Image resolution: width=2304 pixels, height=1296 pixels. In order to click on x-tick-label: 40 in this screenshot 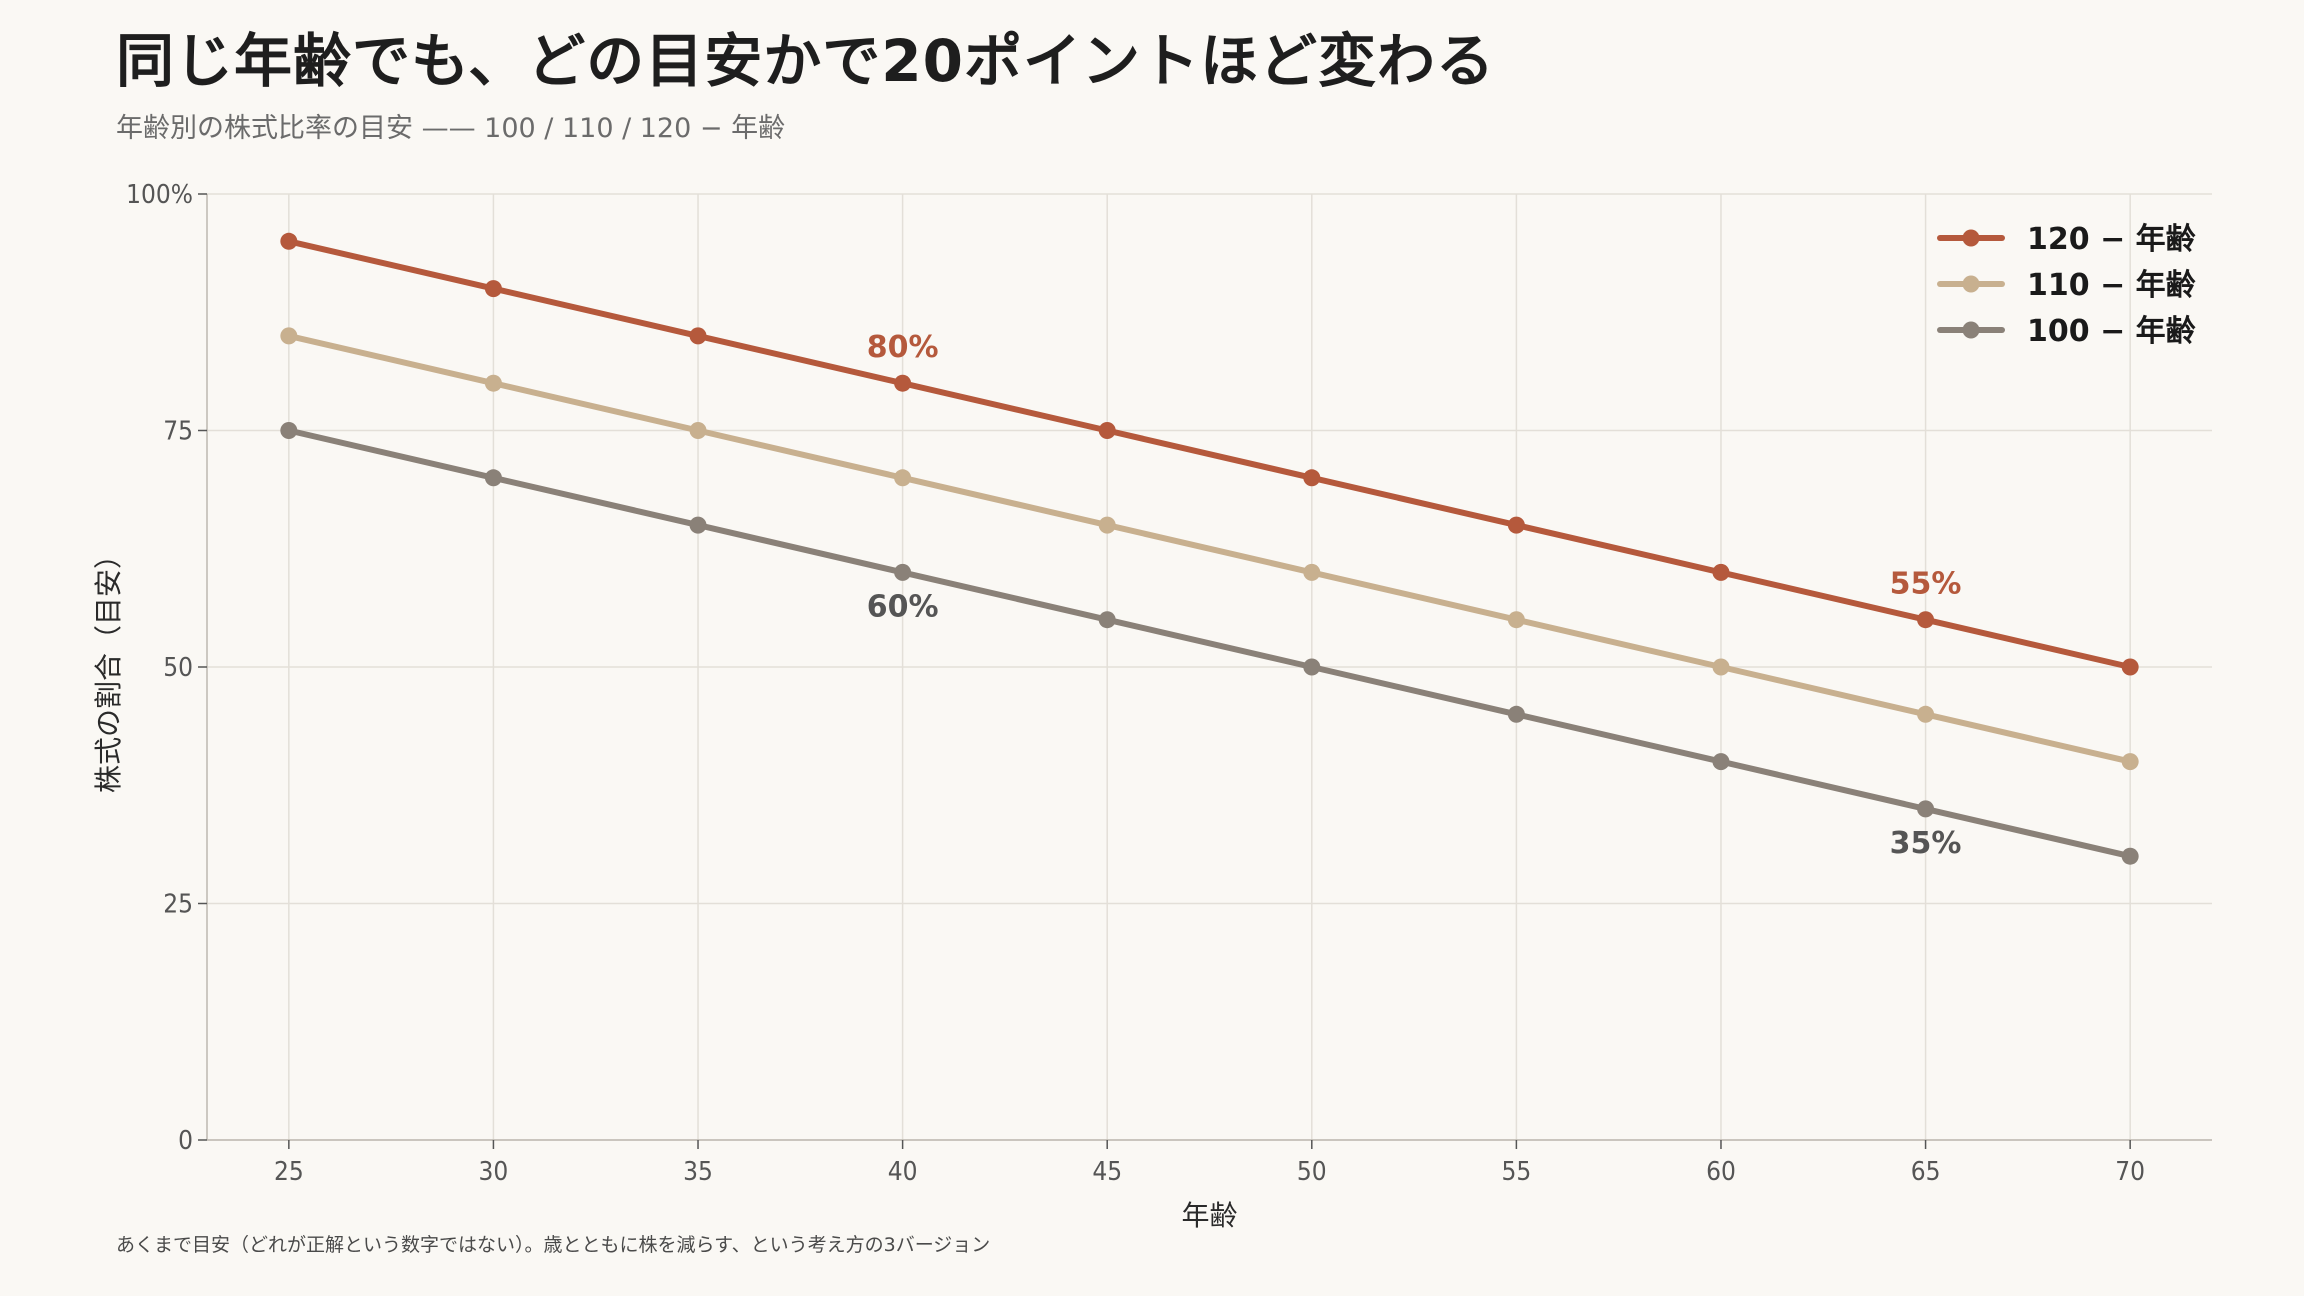, I will do `click(903, 1172)`.